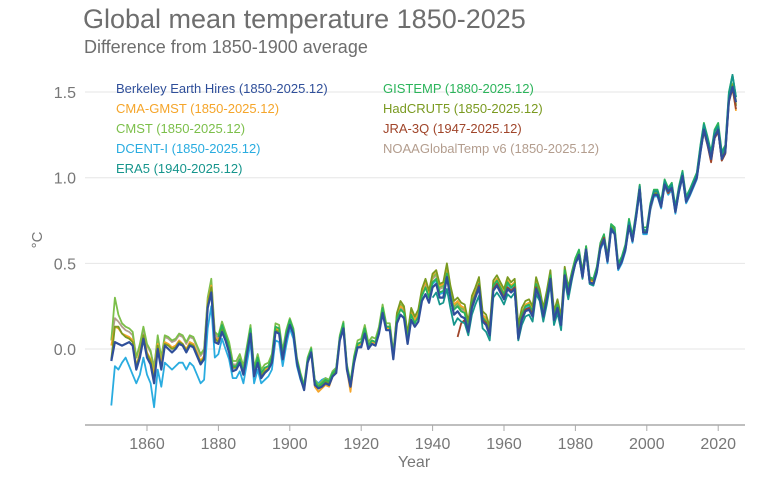 This screenshot has height=478, width=770. I want to click on legend-item: NOAAGlobalTemp v6 (1850-2025.12), so click(491, 148).